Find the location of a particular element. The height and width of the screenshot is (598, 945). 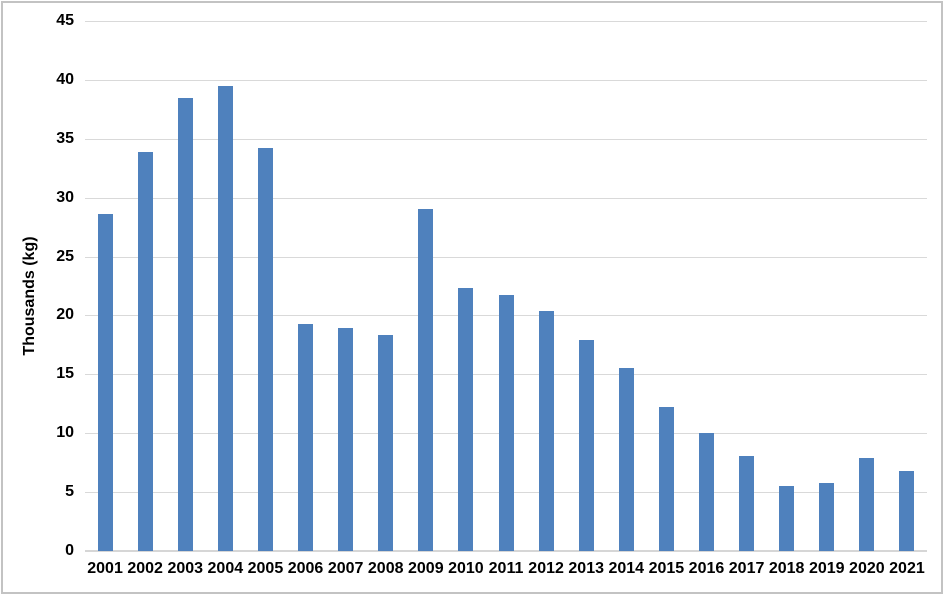

bar-2010 is located at coordinates (466, 419).